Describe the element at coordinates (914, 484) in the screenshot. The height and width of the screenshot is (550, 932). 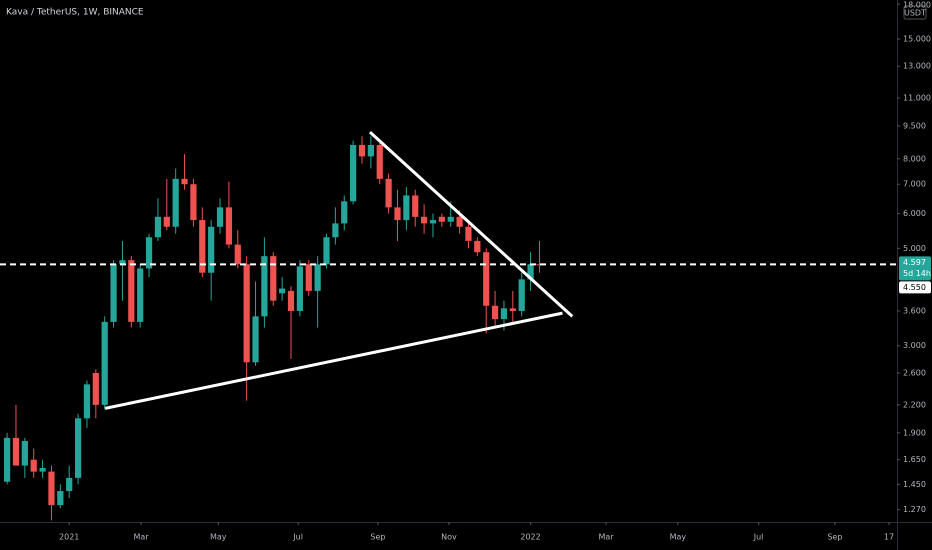
I see `y-tick-label: 1.450` at that location.